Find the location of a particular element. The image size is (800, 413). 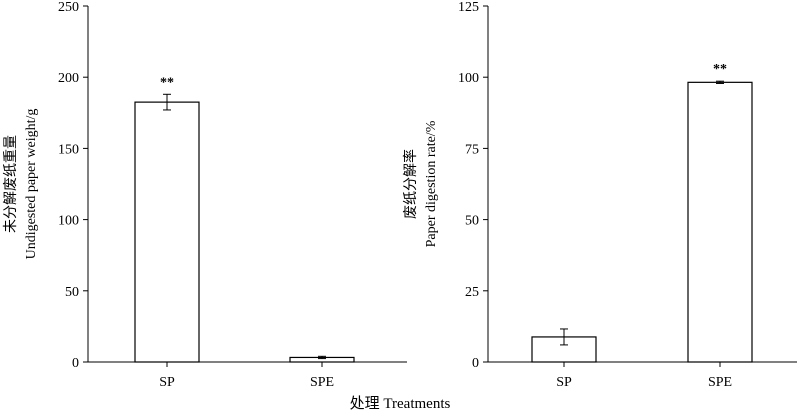

y-tick-label: 75 is located at coordinates (472, 149).